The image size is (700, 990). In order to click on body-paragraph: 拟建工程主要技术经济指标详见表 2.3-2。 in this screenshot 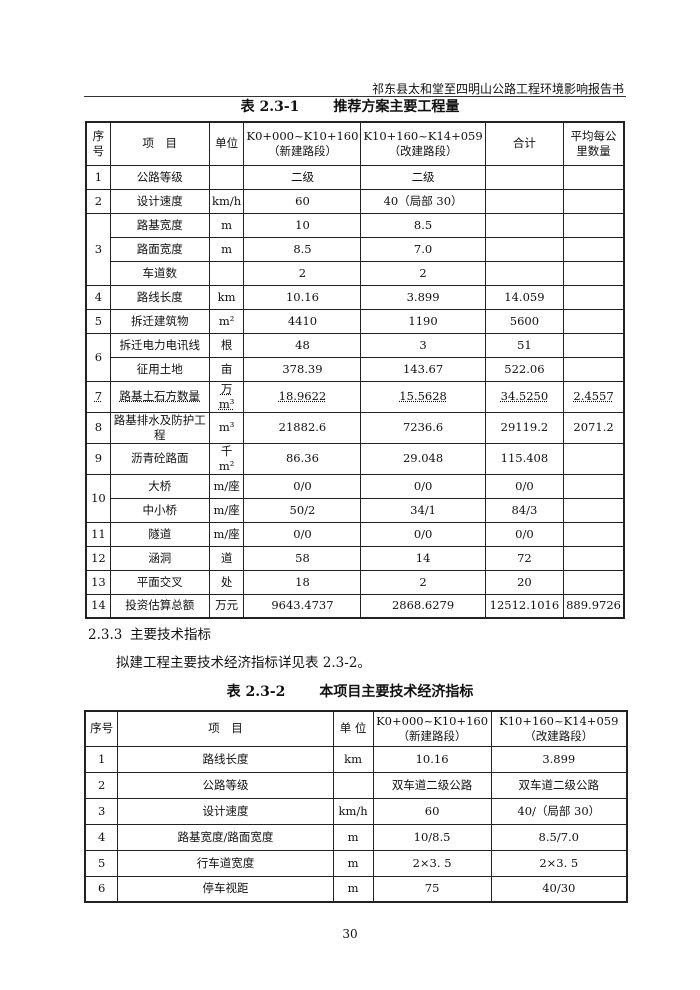, I will do `click(243, 663)`.